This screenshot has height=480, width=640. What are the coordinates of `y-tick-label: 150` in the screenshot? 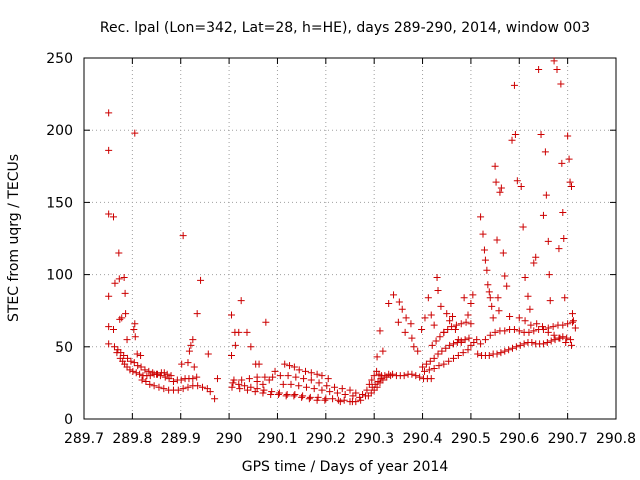 It's located at (59, 203).